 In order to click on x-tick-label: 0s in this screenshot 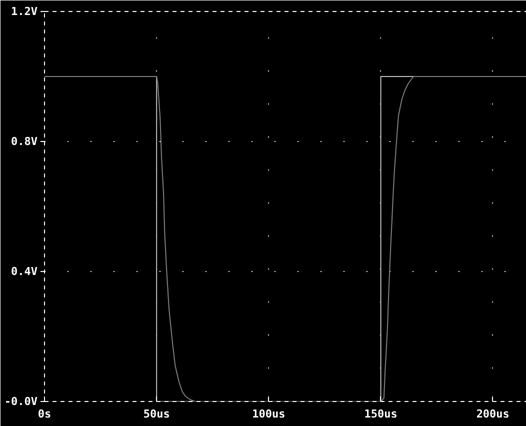, I will do `click(45, 414)`.